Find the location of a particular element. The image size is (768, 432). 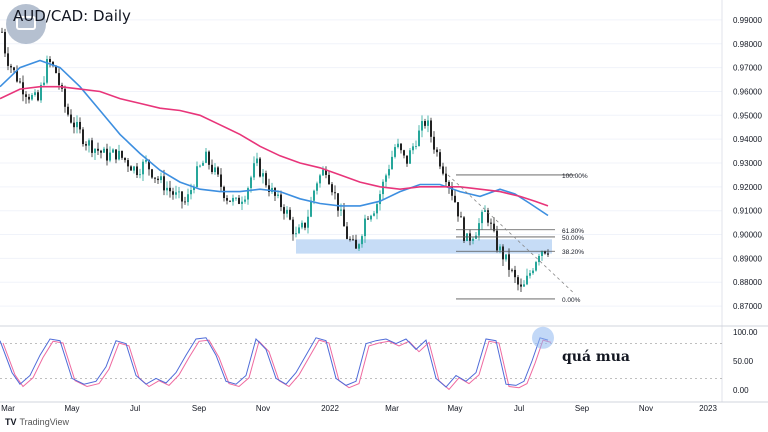

fib-level-label: 61.80% is located at coordinates (573, 231).